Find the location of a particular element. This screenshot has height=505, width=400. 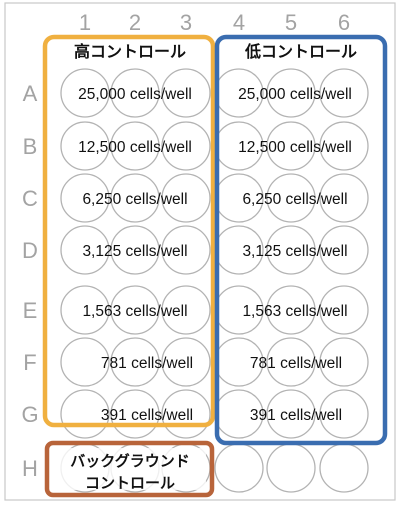

well-d6 is located at coordinates (344, 250).